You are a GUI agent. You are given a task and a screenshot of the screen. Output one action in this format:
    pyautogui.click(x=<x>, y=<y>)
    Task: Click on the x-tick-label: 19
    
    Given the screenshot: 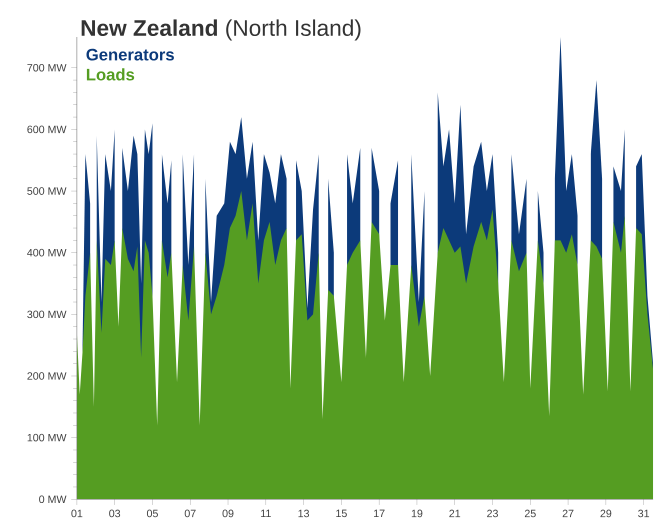 What is the action you would take?
    pyautogui.click(x=417, y=514)
    